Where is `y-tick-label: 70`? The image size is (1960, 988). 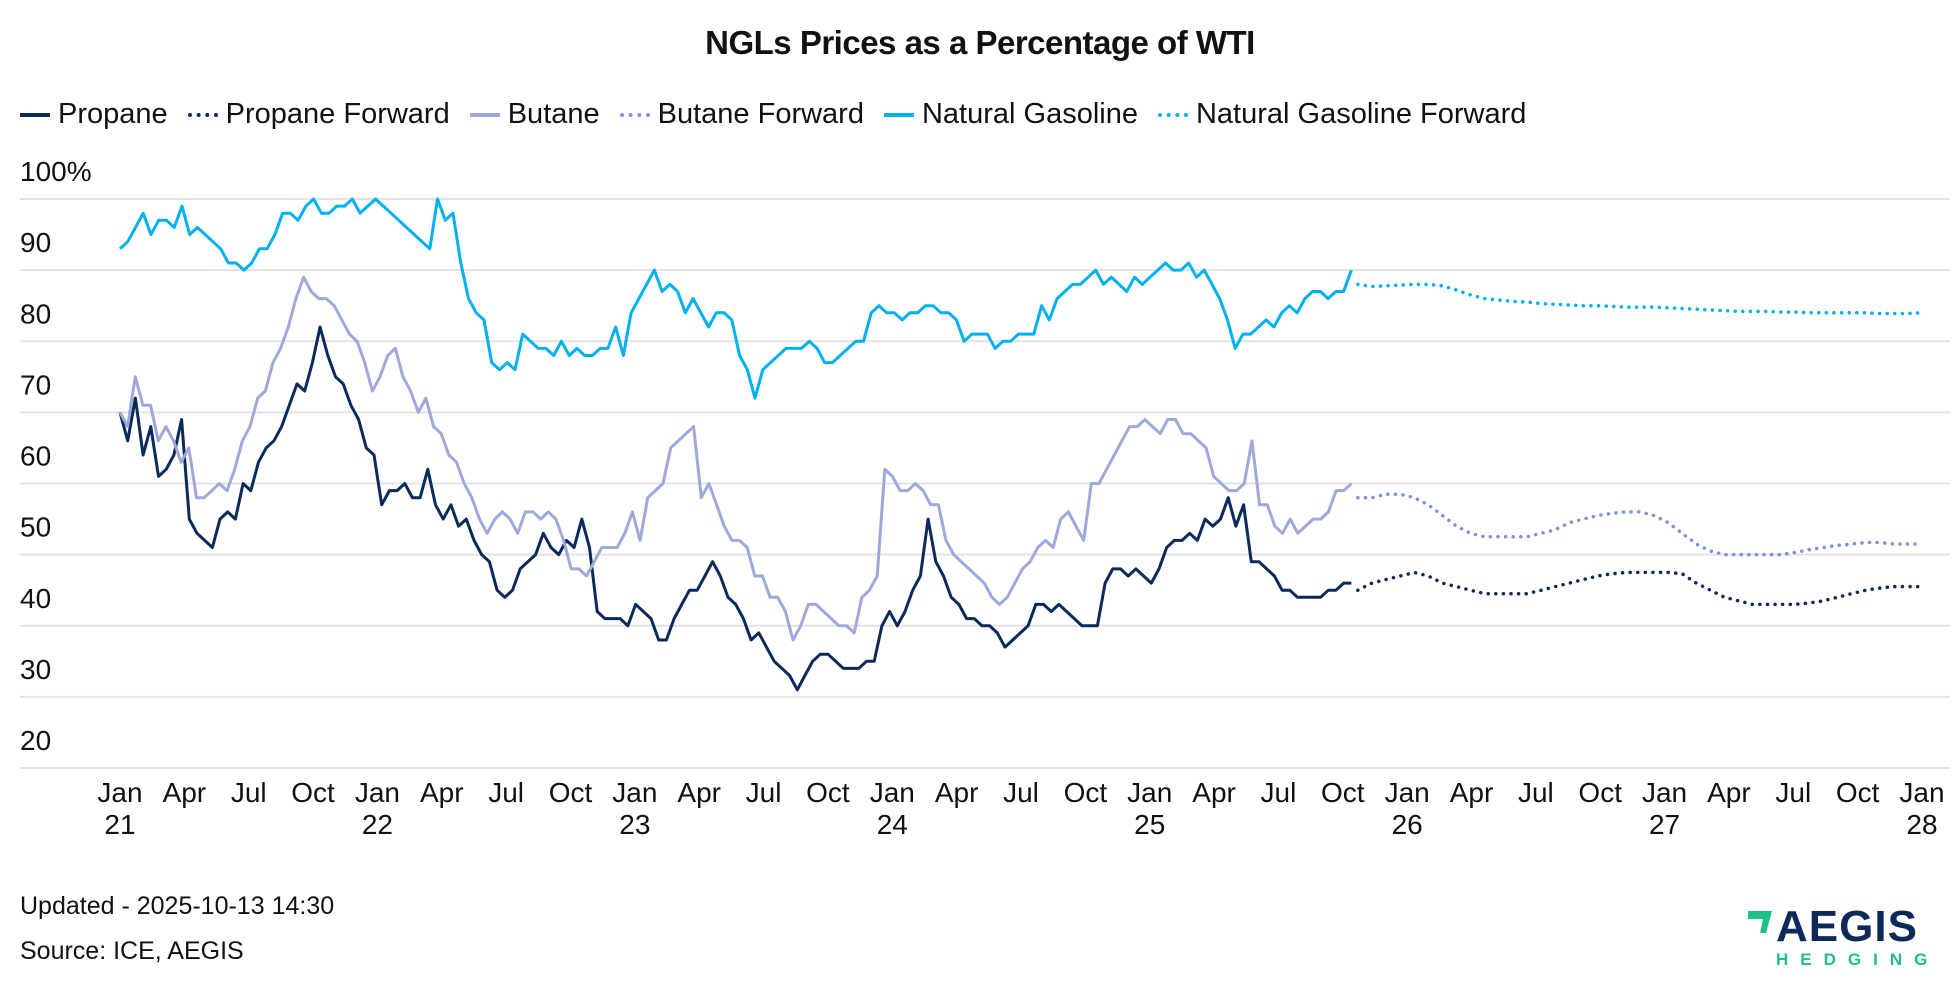
y-tick-label: 70 is located at coordinates (35, 384).